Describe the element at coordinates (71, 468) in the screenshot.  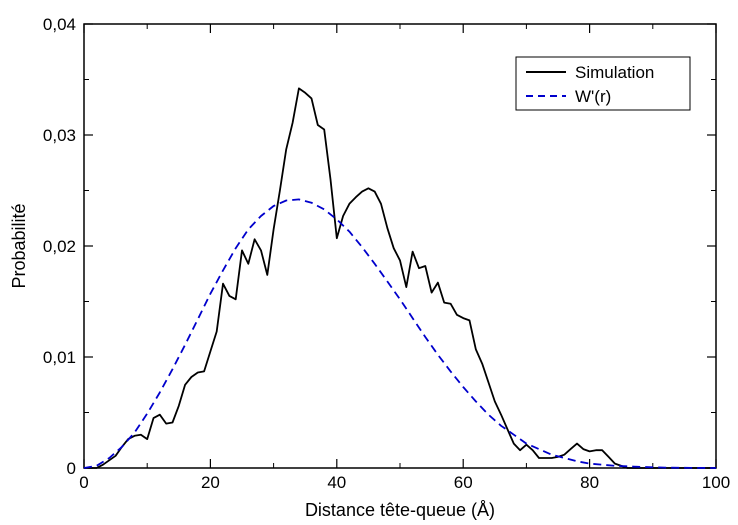
I see `y-tick-label: 0` at that location.